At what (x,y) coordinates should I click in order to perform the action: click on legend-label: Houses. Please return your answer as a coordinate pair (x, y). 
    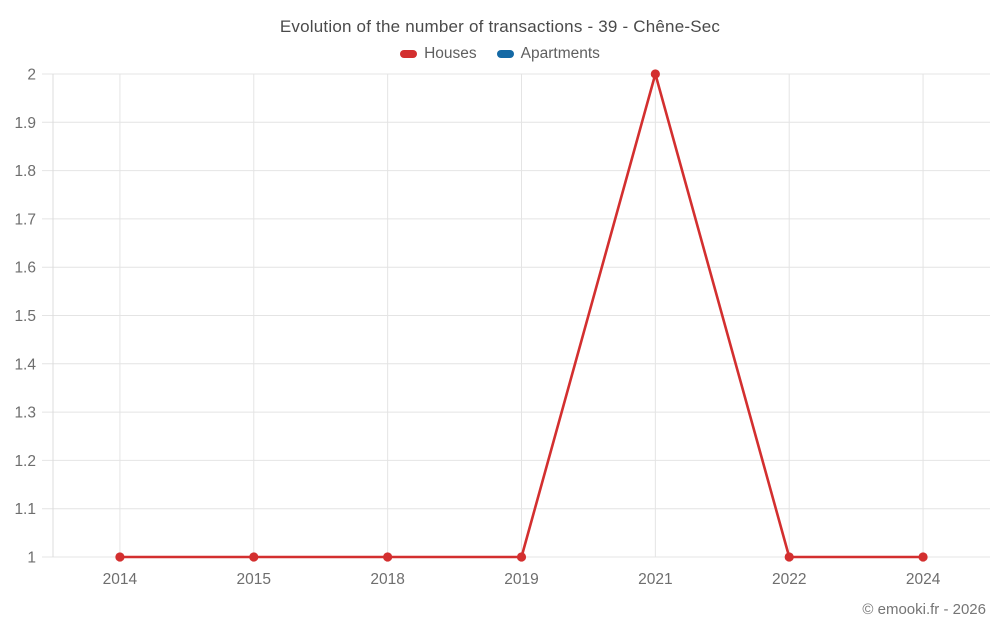
    Looking at the image, I should click on (450, 53).